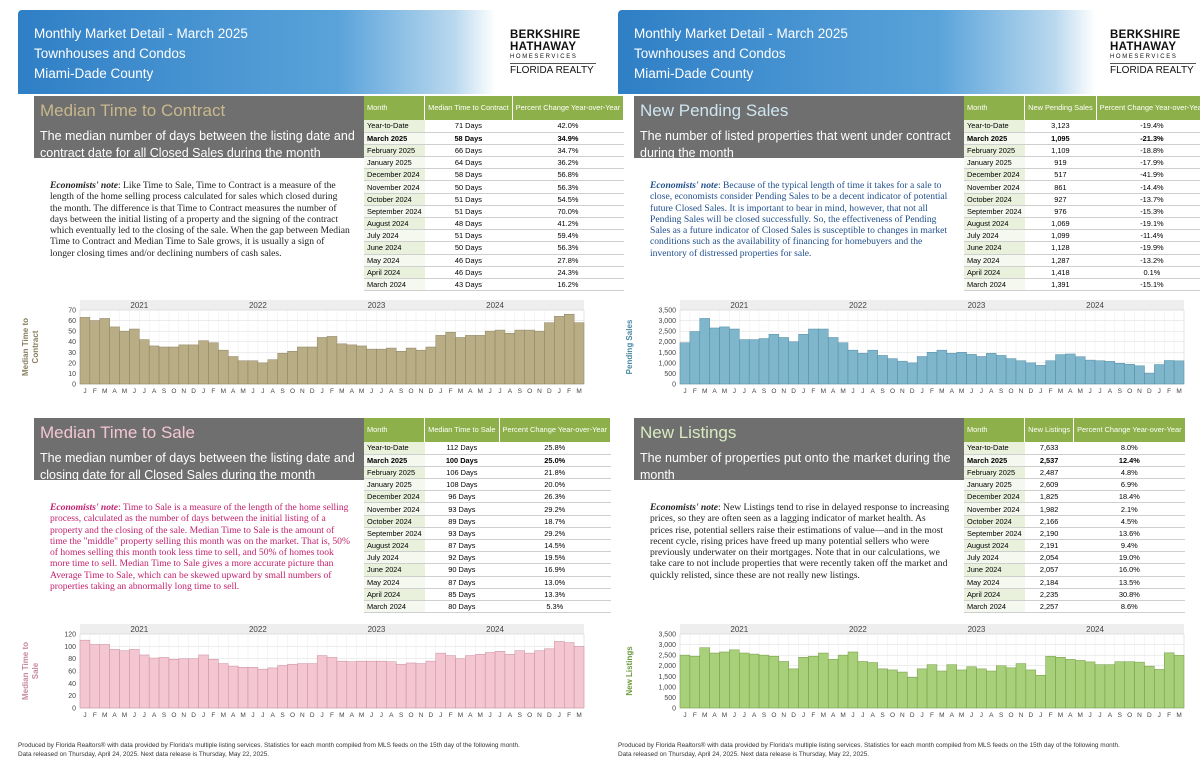 This screenshot has height=776, width=1200. I want to click on table-row: October 2024 927 -13.7%, so click(1082, 199).